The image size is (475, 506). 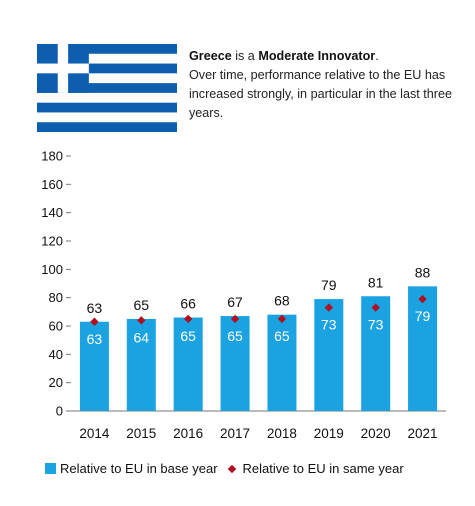 I want to click on x-tick-label: 2014, so click(x=94, y=433).